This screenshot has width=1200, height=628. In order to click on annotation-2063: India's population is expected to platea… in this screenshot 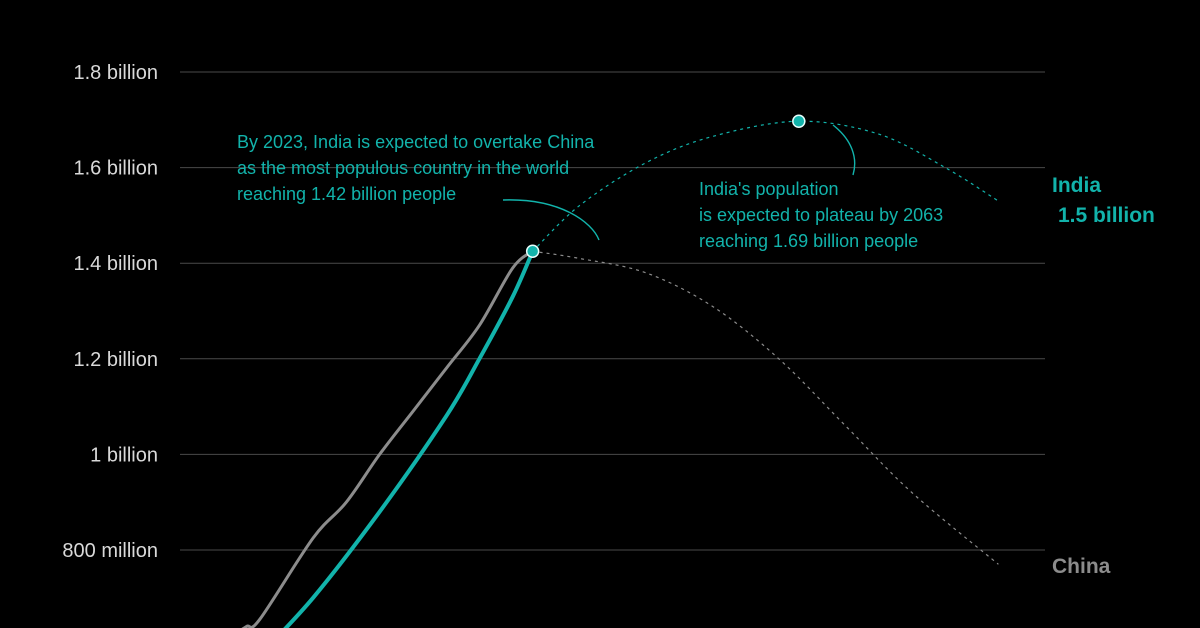, I will do `click(823, 215)`.